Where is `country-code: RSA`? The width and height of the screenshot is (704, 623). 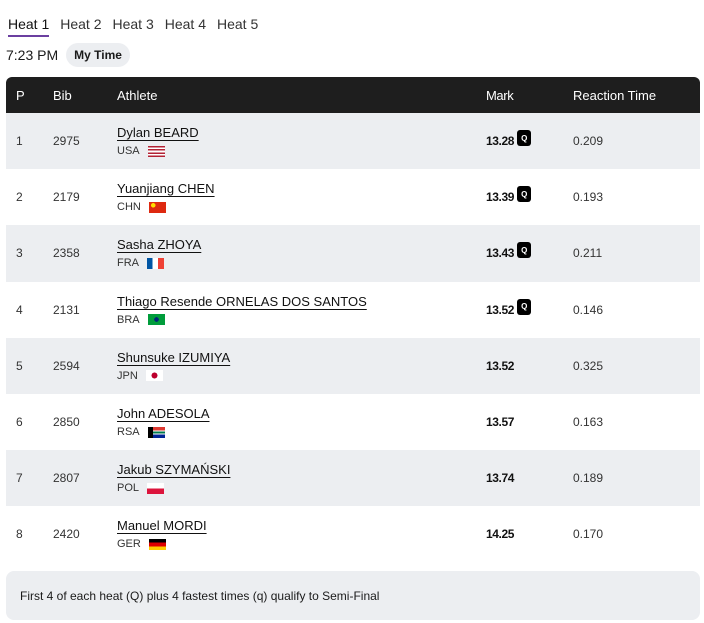
country-code: RSA is located at coordinates (128, 432).